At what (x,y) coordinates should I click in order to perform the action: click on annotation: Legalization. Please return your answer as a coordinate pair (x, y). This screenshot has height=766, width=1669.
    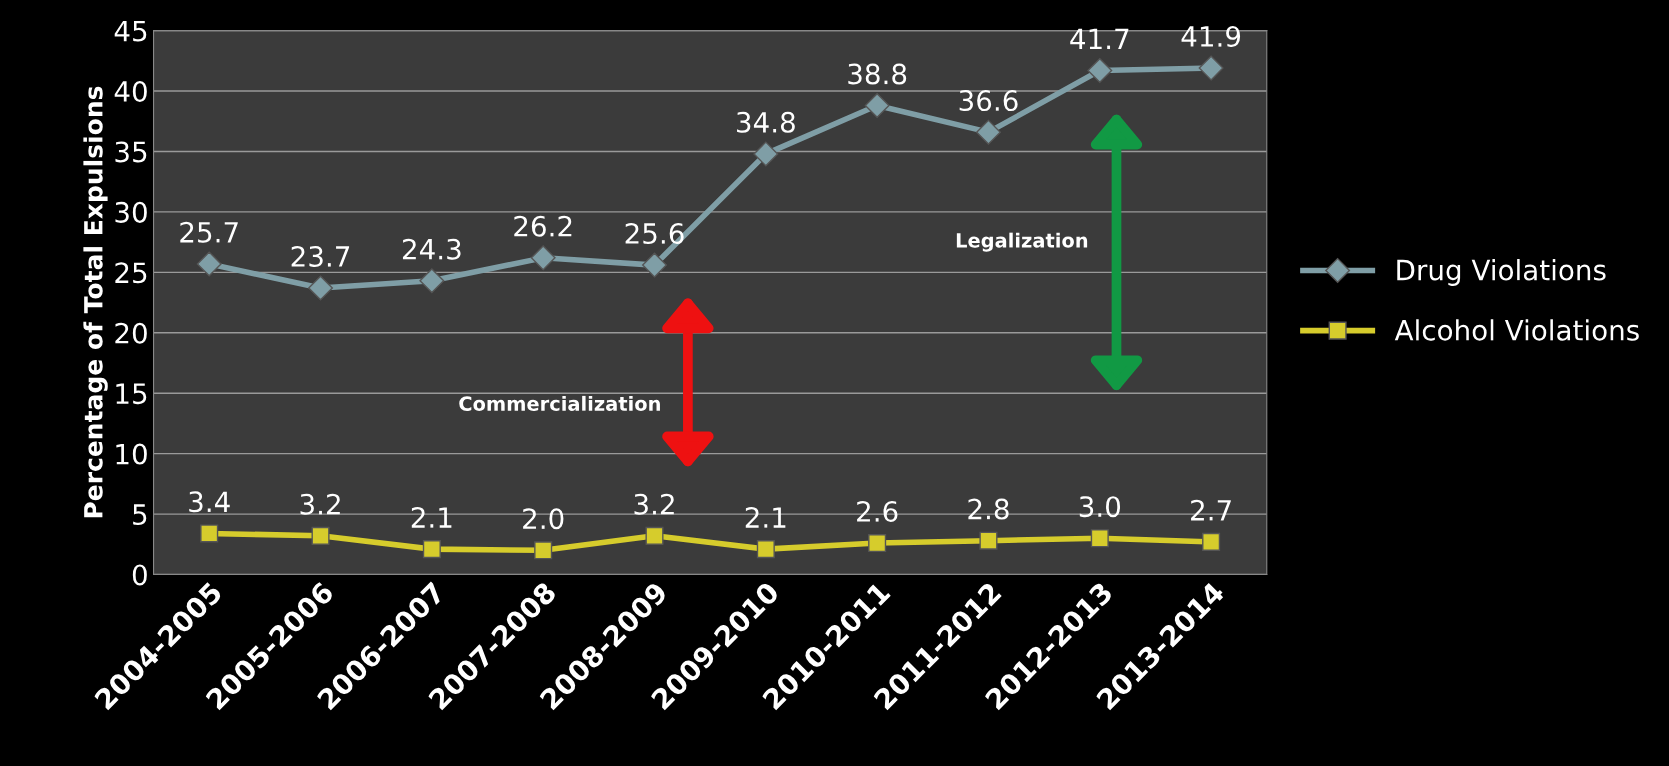
    Looking at the image, I should click on (1022, 242).